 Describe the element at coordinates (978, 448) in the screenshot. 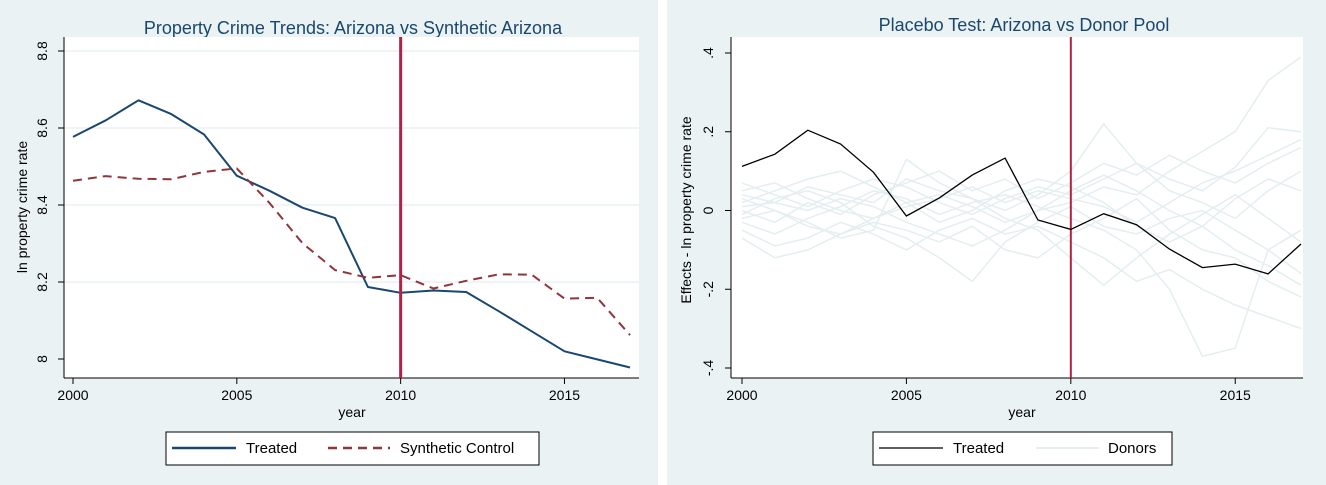

I see `right-legend-label-treated: Treated` at that location.